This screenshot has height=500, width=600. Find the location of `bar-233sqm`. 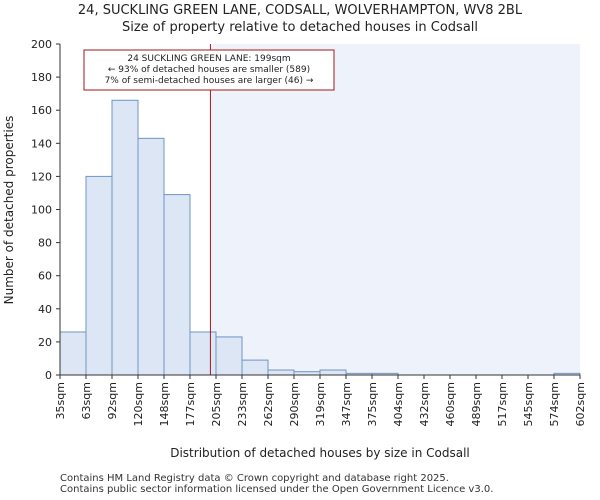

bar-233sqm is located at coordinates (255, 367).